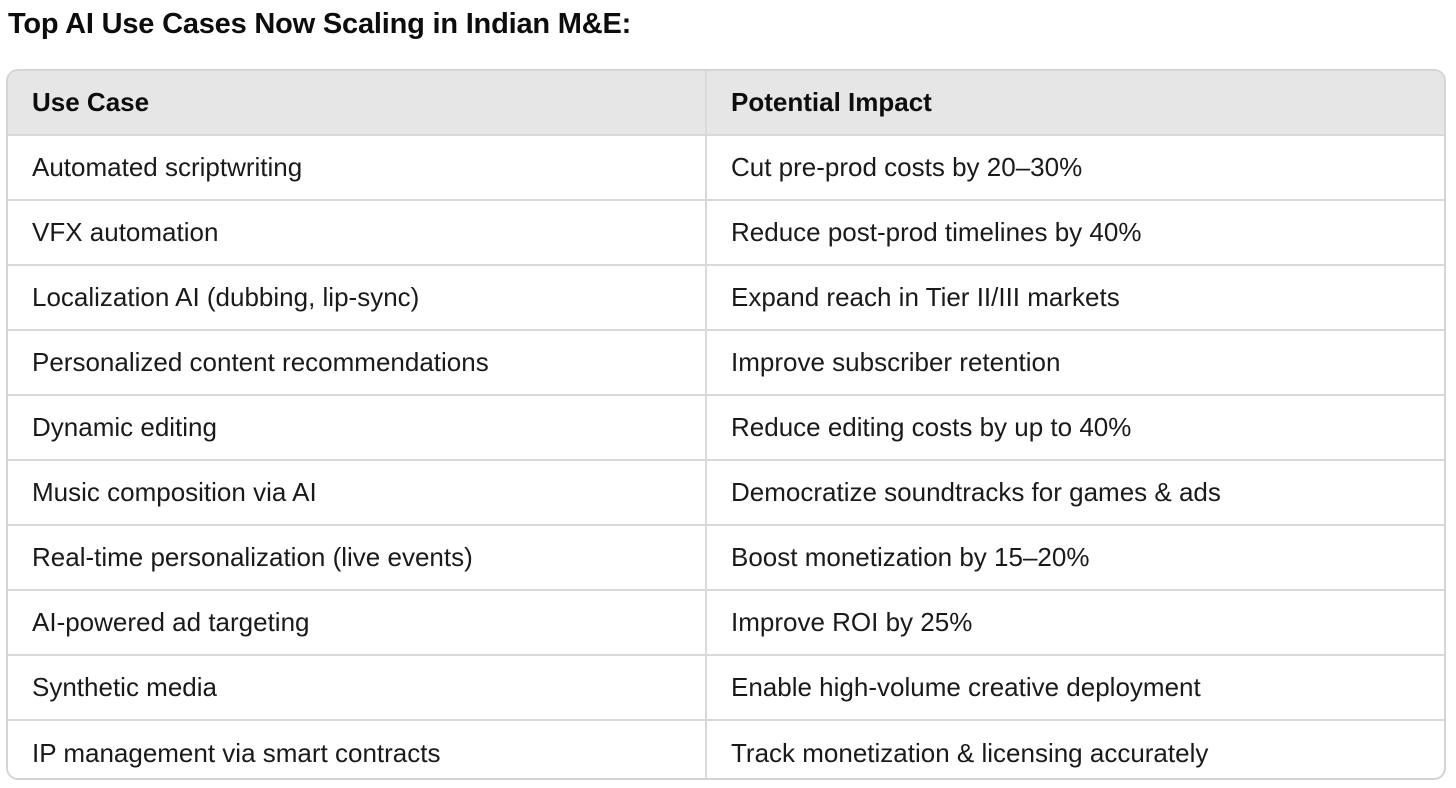 This screenshot has width=1456, height=788. I want to click on use-case-cell: AI-powered ad targeting, so click(357, 623).